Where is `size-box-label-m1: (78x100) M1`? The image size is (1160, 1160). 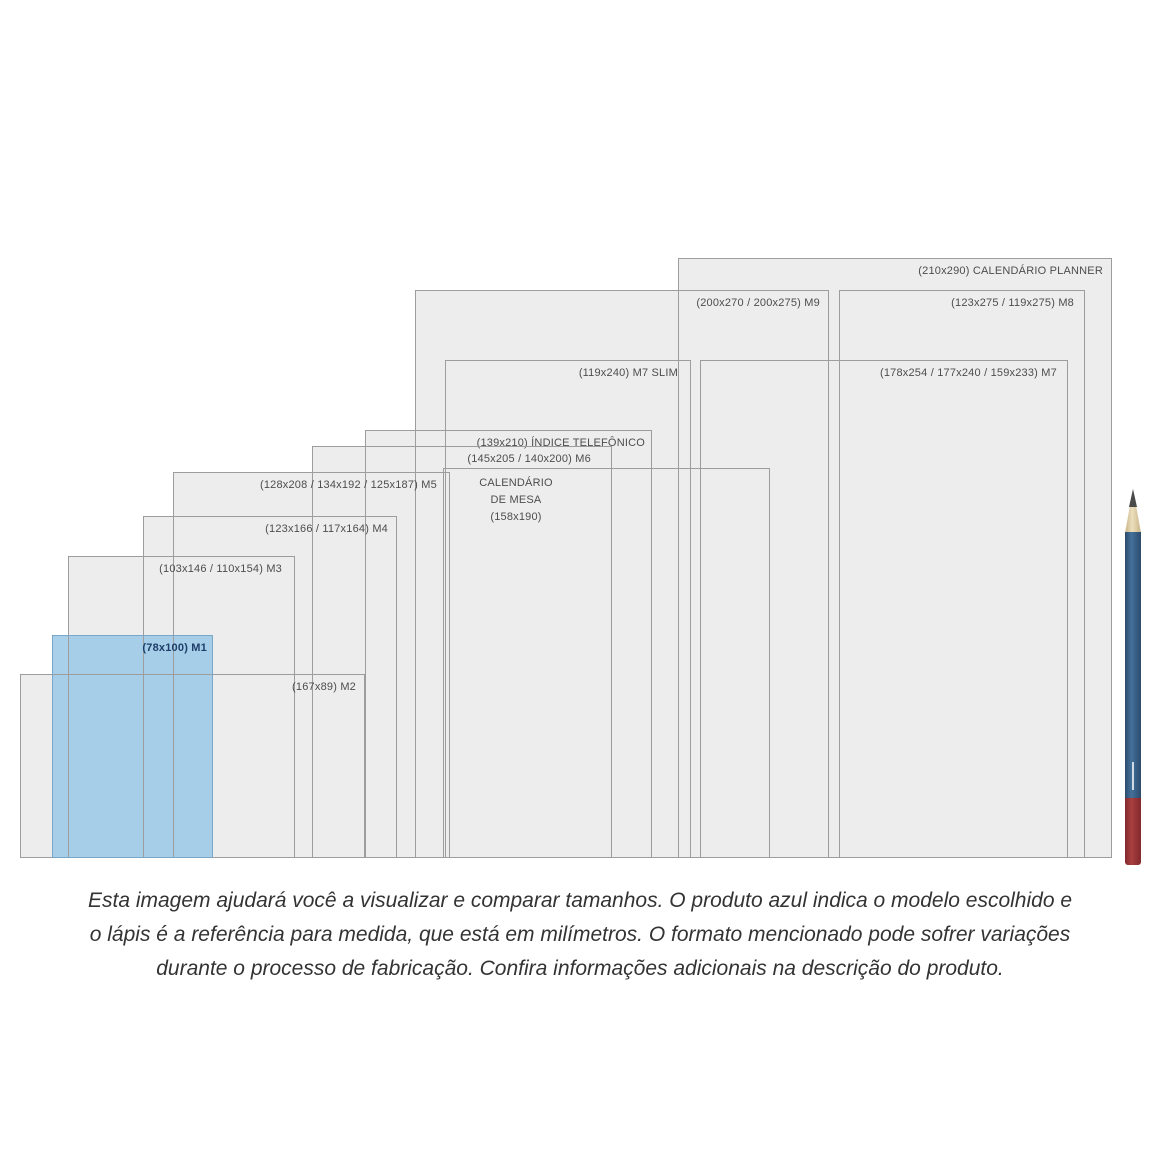
size-box-label-m1: (78x100) M1 is located at coordinates (174, 648).